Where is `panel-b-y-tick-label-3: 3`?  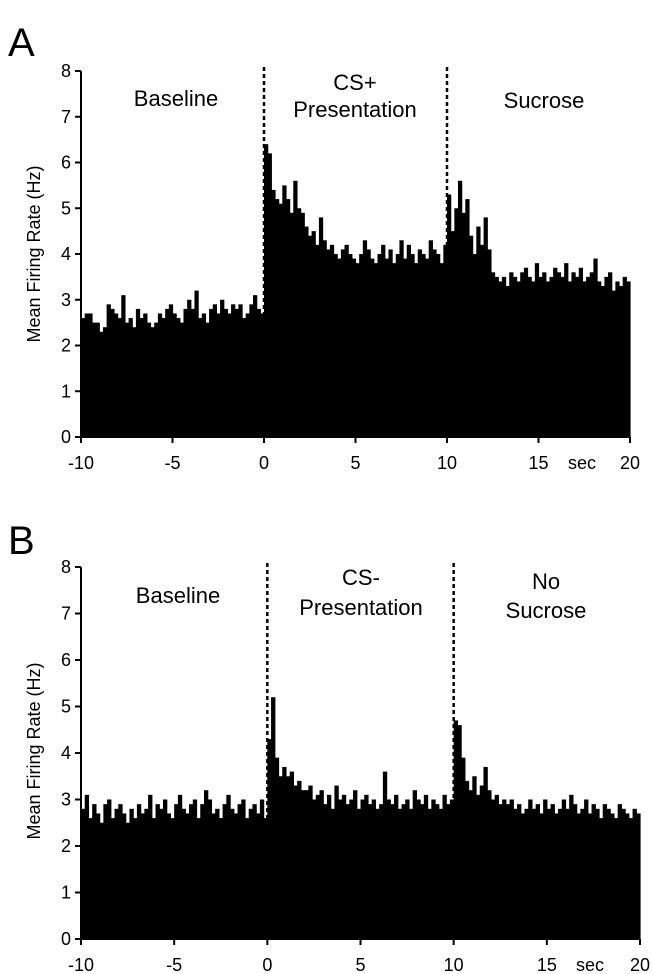 panel-b-y-tick-label-3: 3 is located at coordinates (66, 800).